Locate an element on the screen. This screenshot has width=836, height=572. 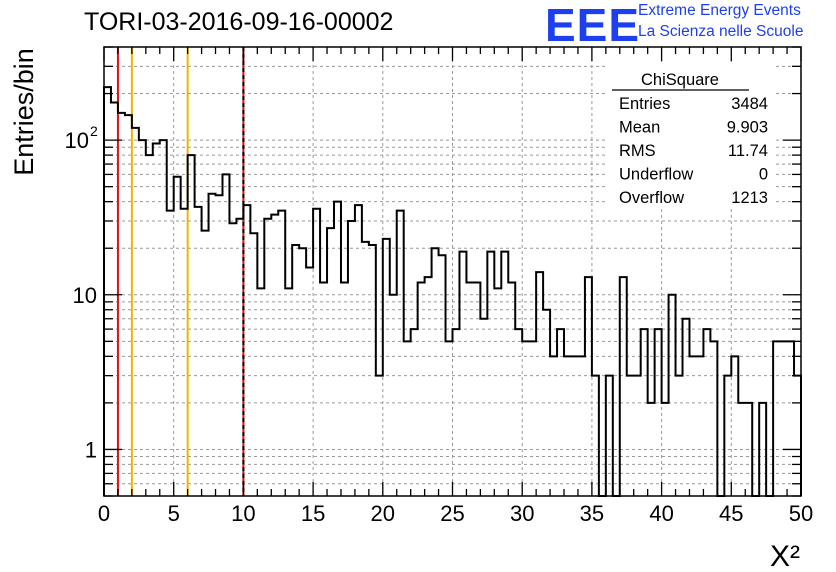
stats-row-label: Underflow is located at coordinates (656, 175).